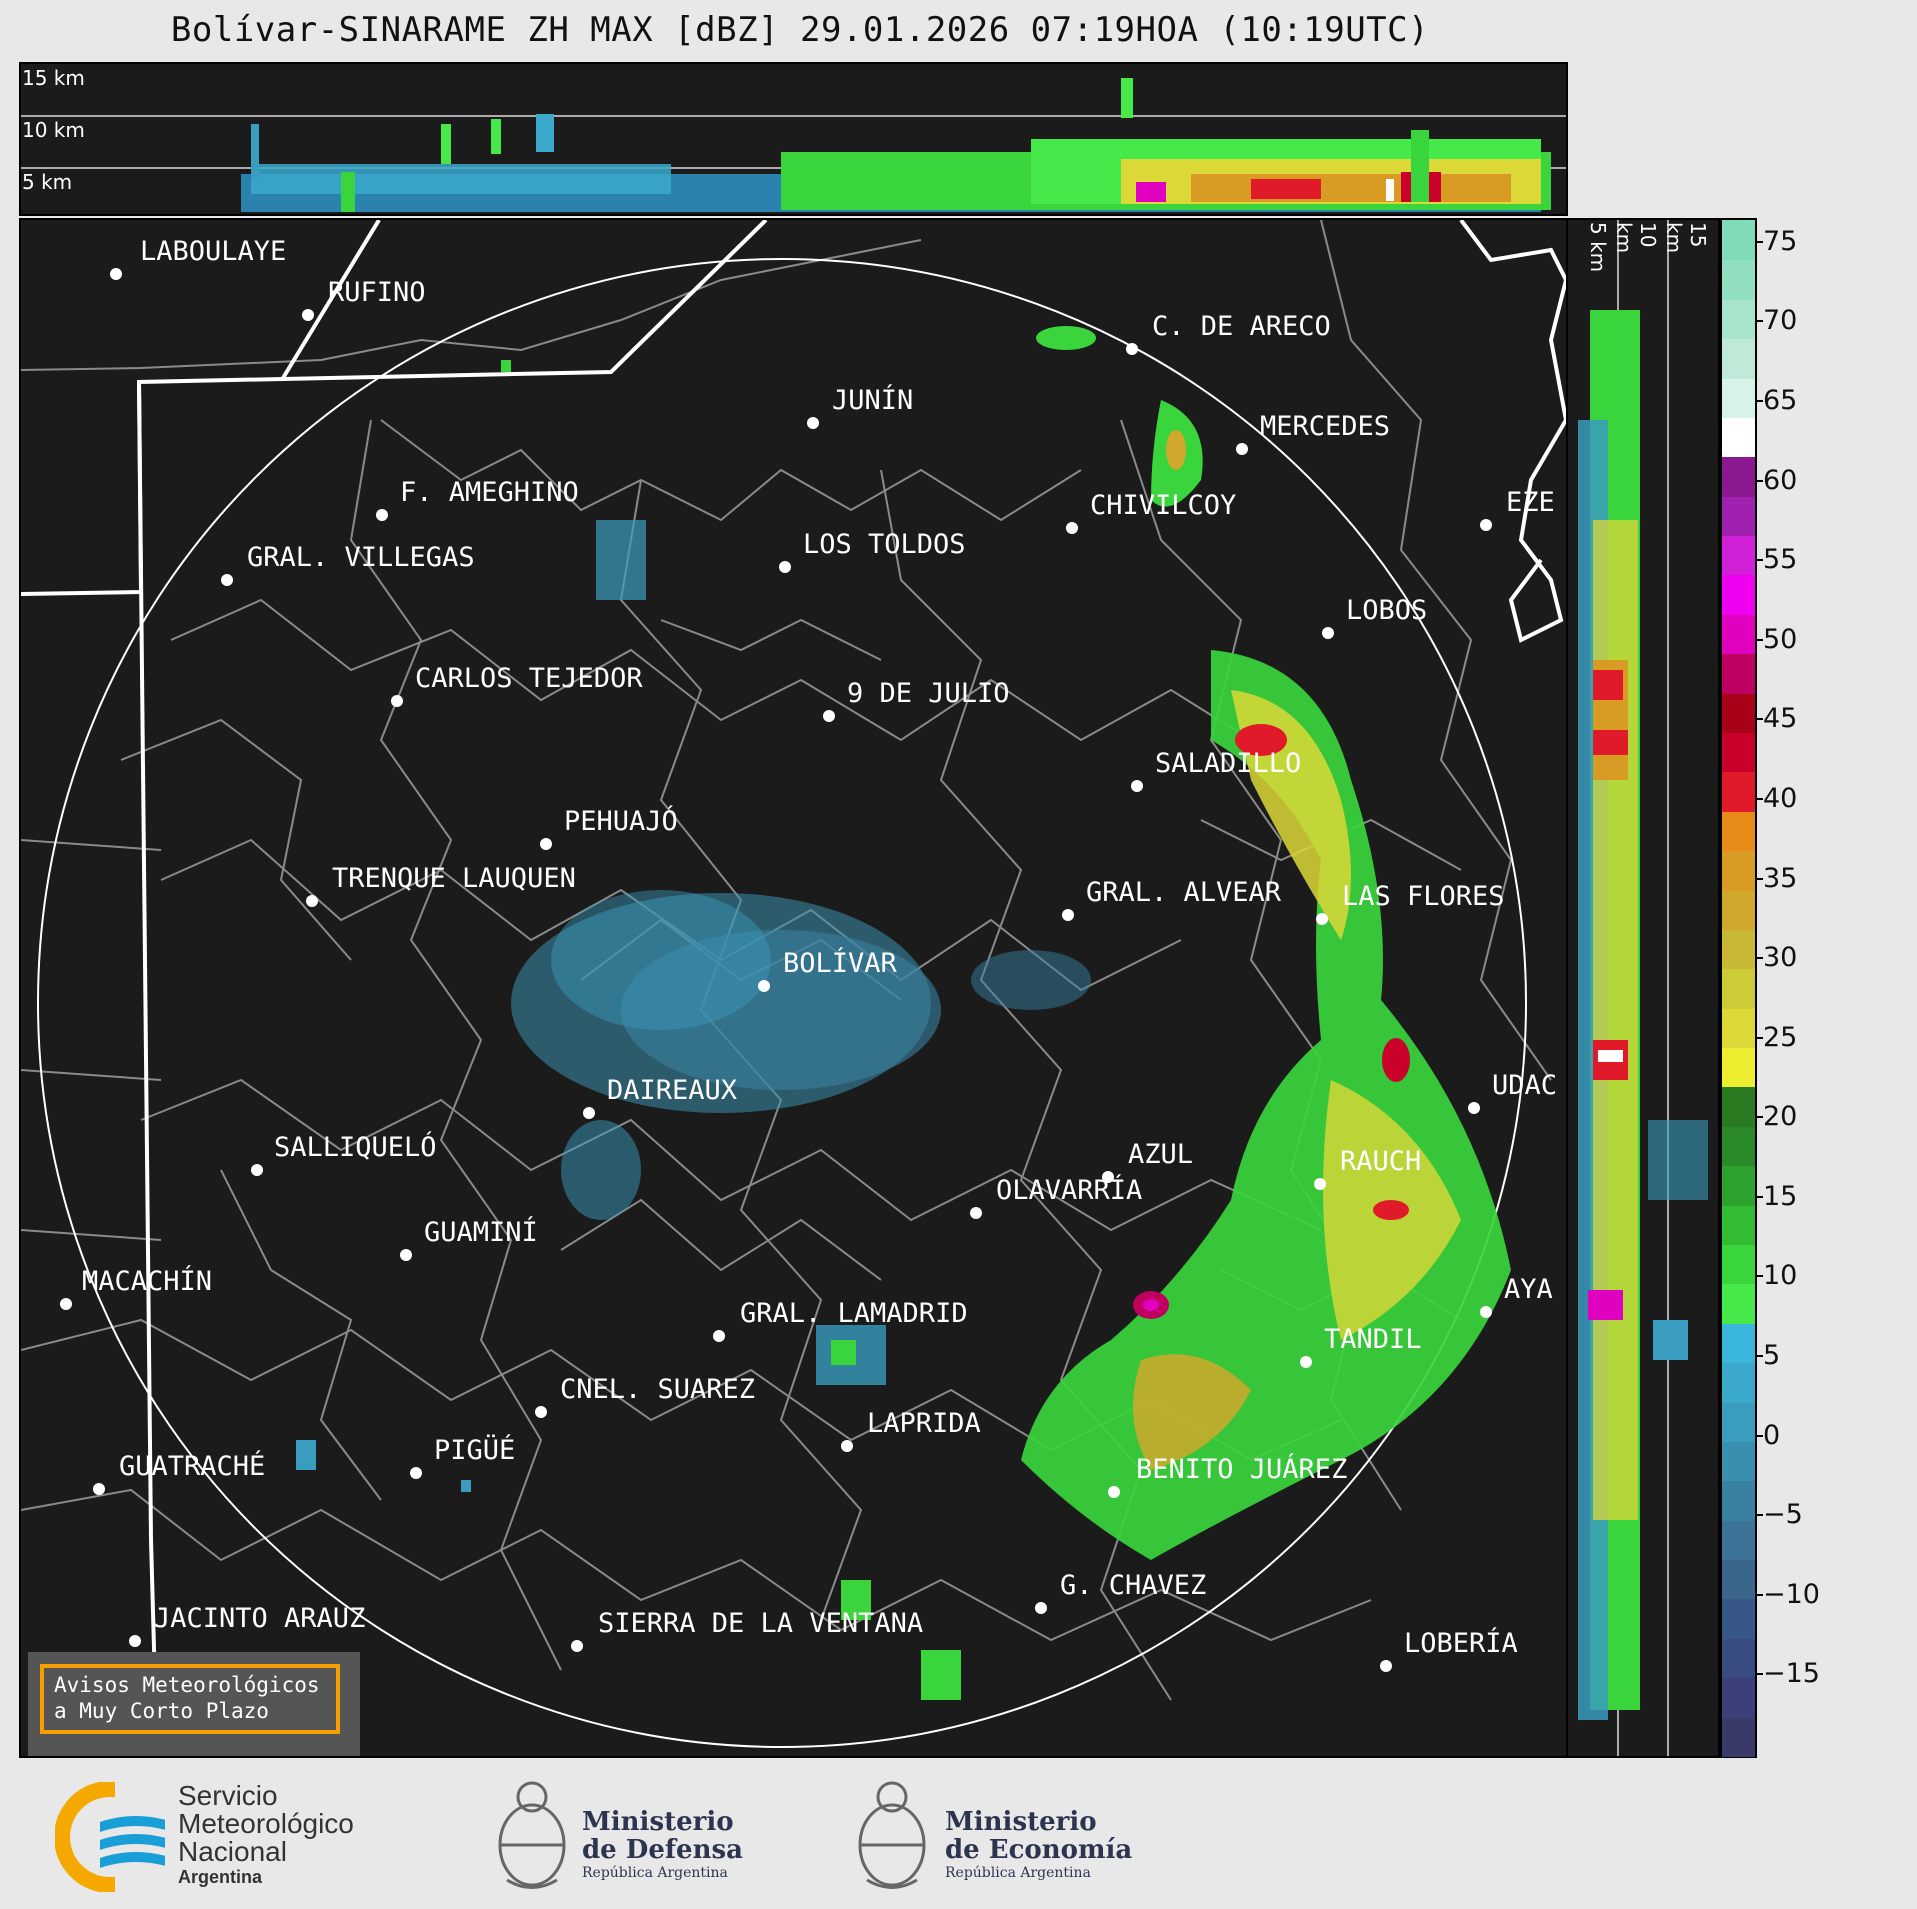 The width and height of the screenshot is (1917, 1909). I want to click on city-label: CNEL. SUAREZ, so click(658, 1389).